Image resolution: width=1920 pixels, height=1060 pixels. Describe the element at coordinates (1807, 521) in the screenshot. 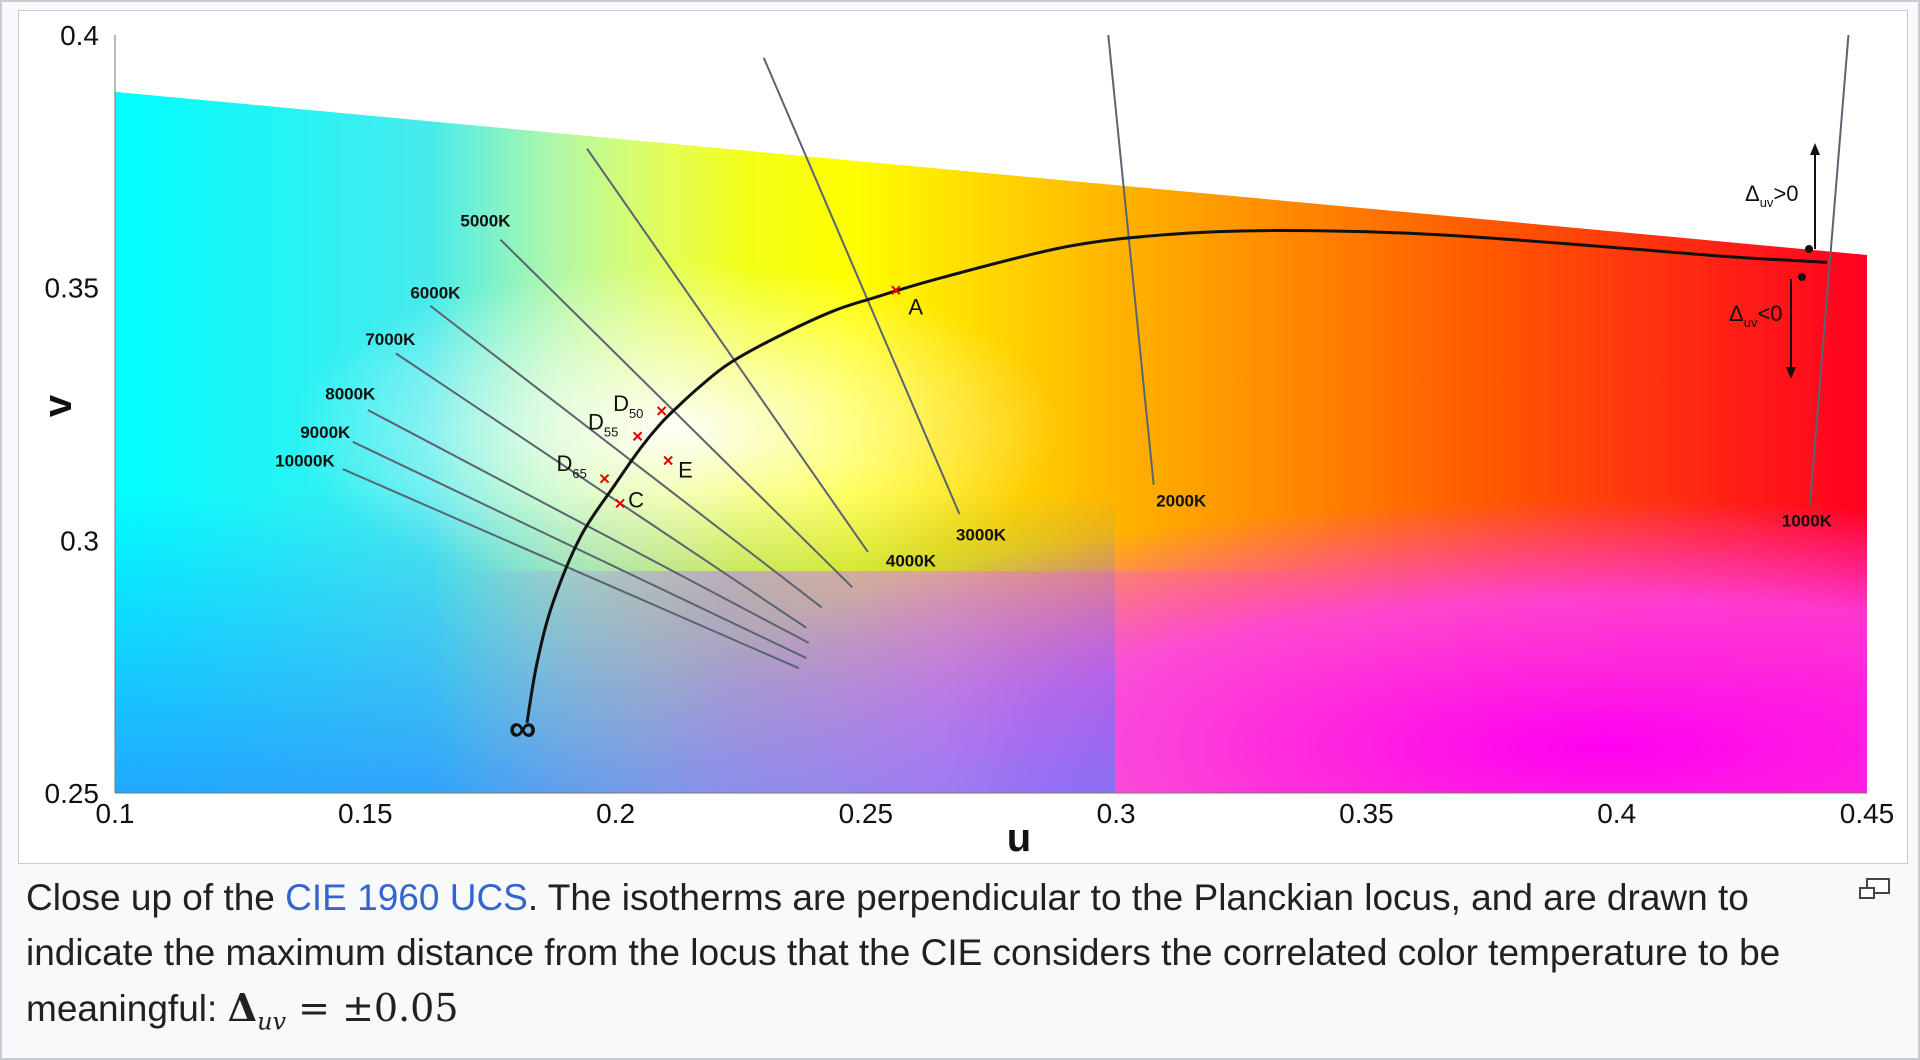

I see `isotherm-label: 1000K` at that location.